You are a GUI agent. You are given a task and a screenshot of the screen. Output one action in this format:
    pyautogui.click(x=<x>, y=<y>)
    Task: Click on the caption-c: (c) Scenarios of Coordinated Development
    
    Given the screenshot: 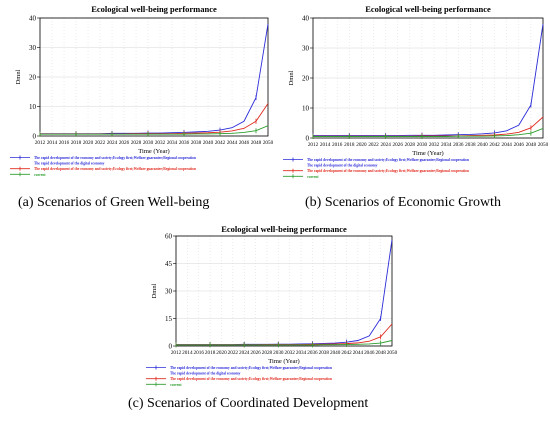 What is the action you would take?
    pyautogui.click(x=248, y=404)
    